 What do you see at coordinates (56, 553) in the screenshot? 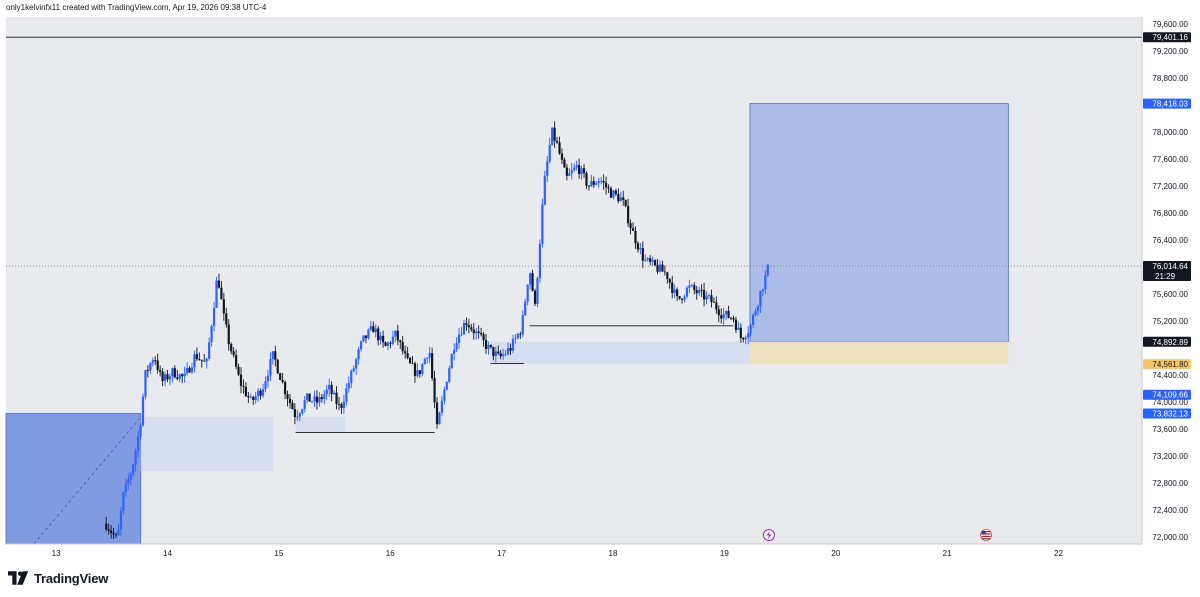
I see `time-tick-label: 13` at bounding box center [56, 553].